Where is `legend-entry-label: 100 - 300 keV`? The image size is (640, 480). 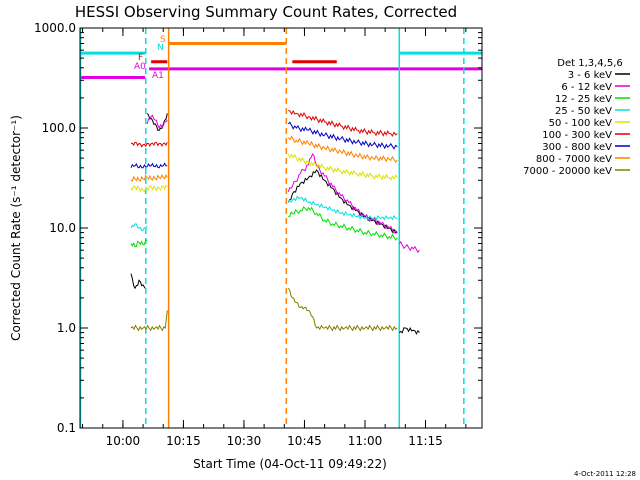
legend-entry-label: 100 - 300 keV is located at coordinates (577, 135).